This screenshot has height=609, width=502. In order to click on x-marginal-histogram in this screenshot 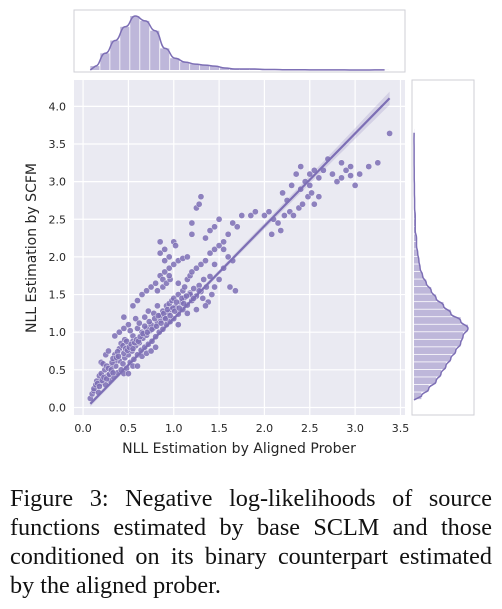, I will do `click(239, 41)`.